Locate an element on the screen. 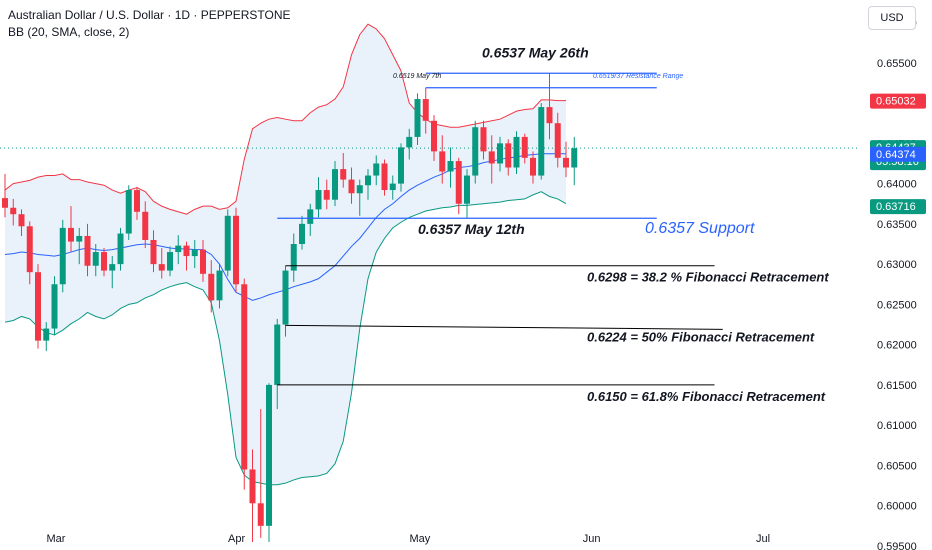 The height and width of the screenshot is (550, 932). y-axis-tick-label: 0.59500 is located at coordinates (897, 545).